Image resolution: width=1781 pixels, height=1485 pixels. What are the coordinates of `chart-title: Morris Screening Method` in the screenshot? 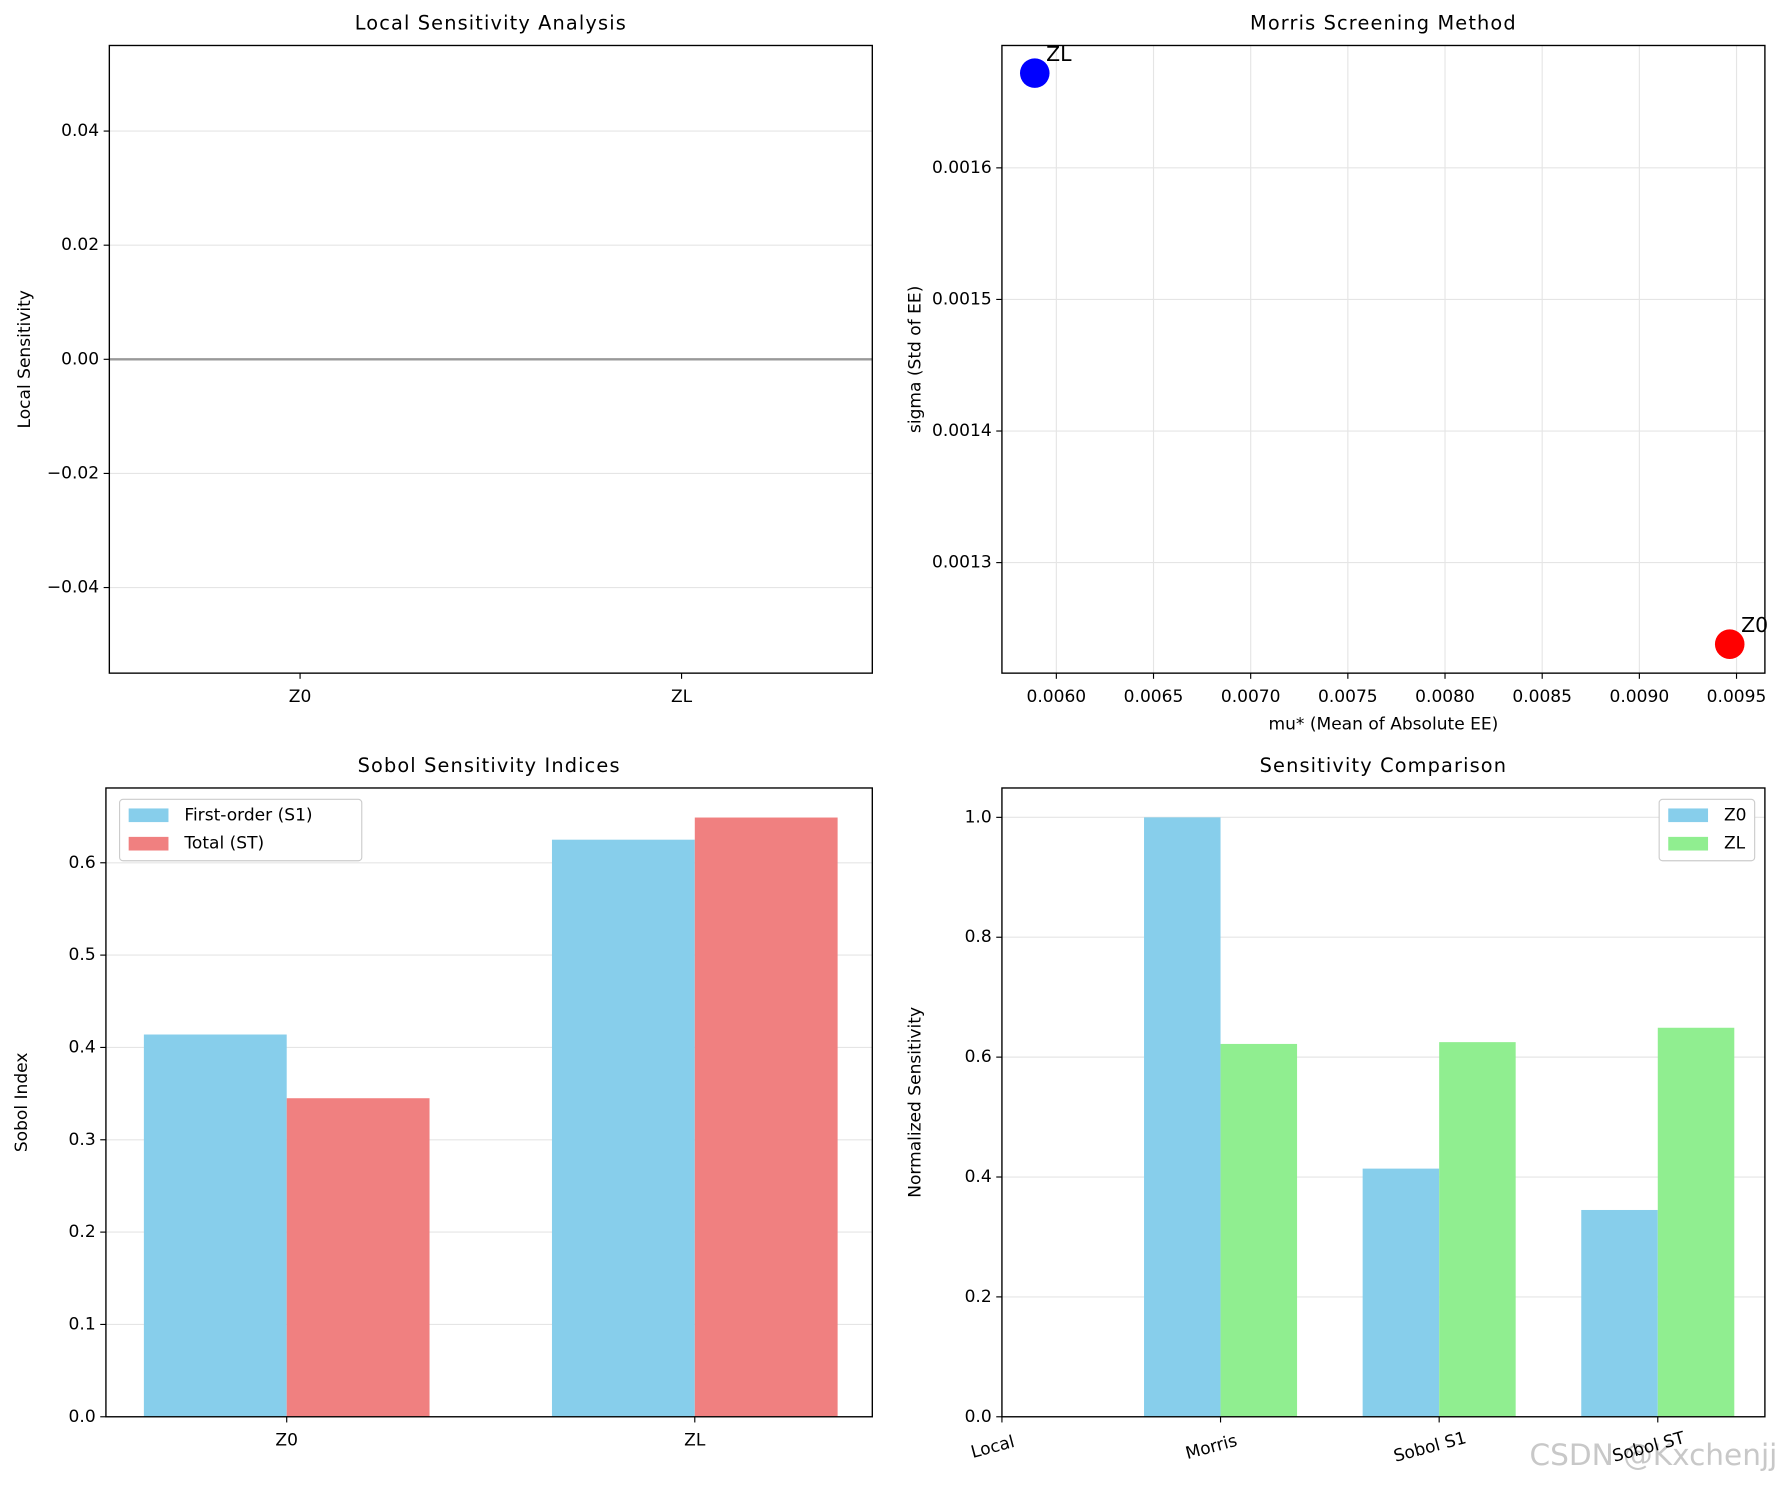 It's located at (1383, 22).